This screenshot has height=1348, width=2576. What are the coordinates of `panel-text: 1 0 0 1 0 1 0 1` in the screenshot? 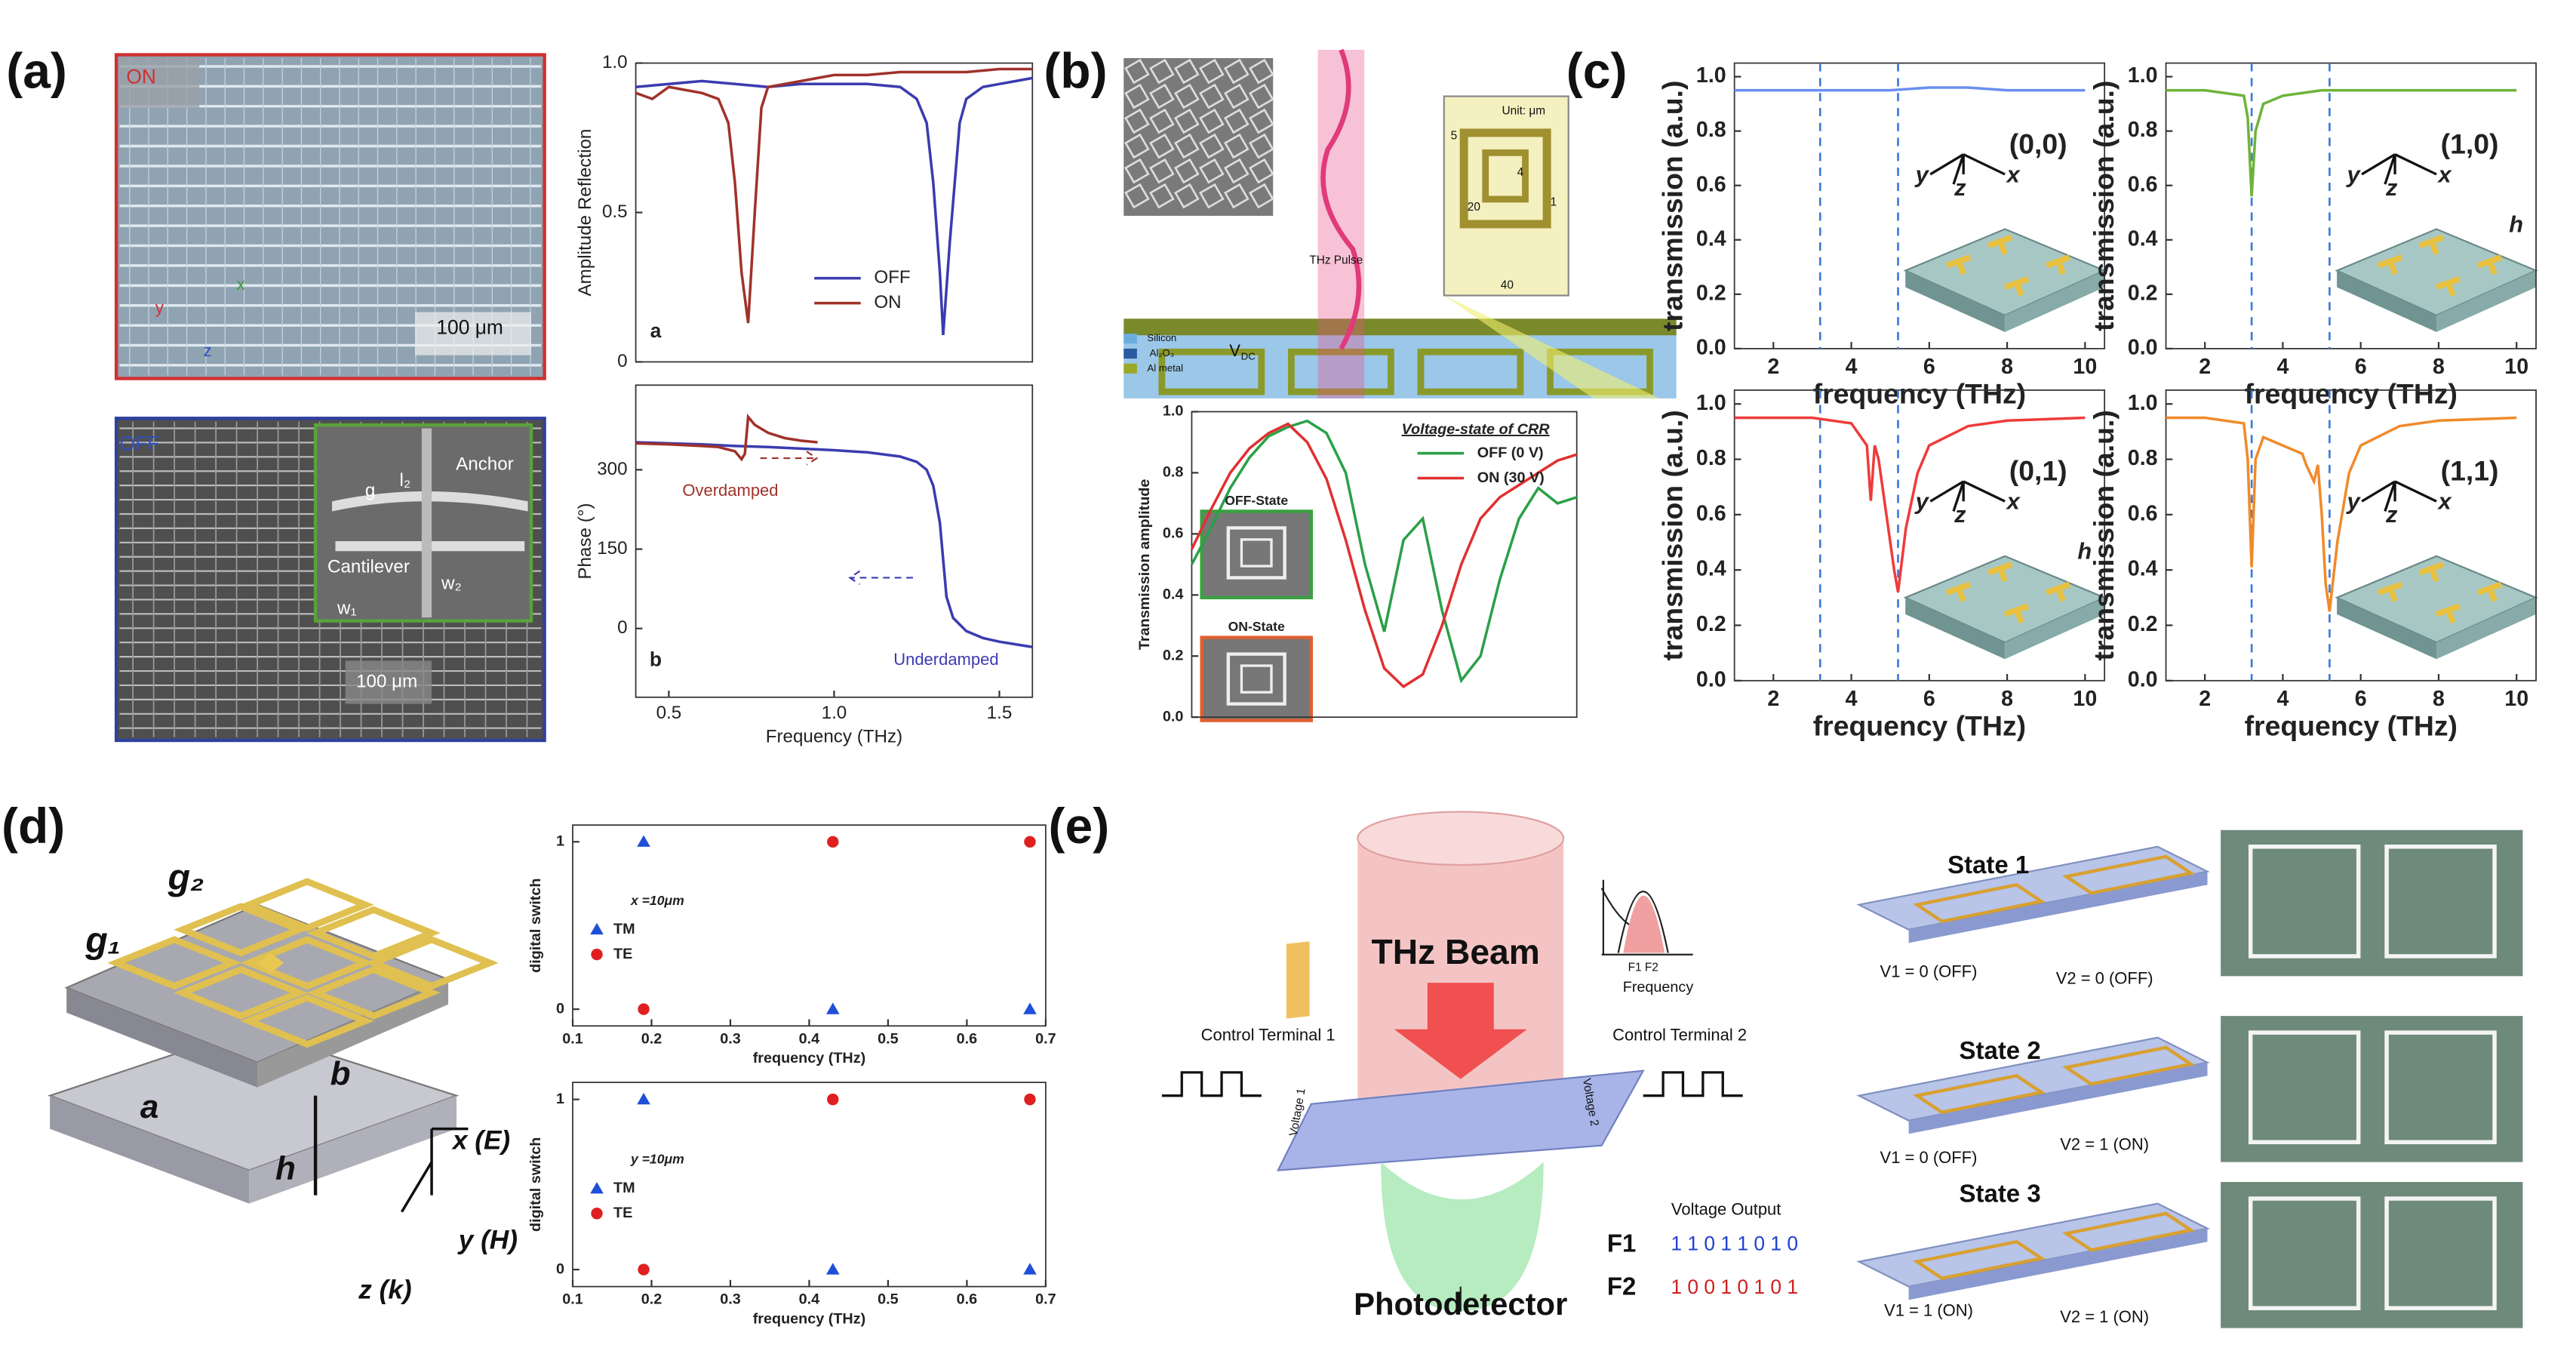 It's located at (1734, 1287).